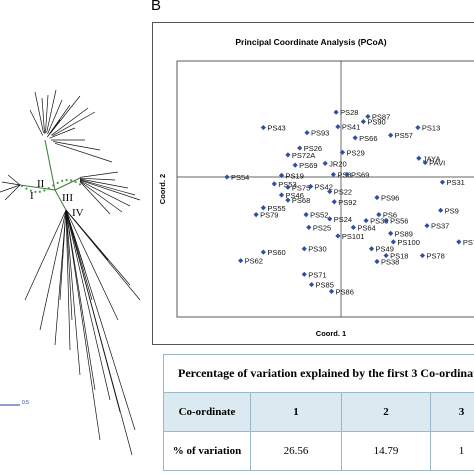  Describe the element at coordinates (399, 256) in the screenshot. I see `point-label-47: PS18` at that location.